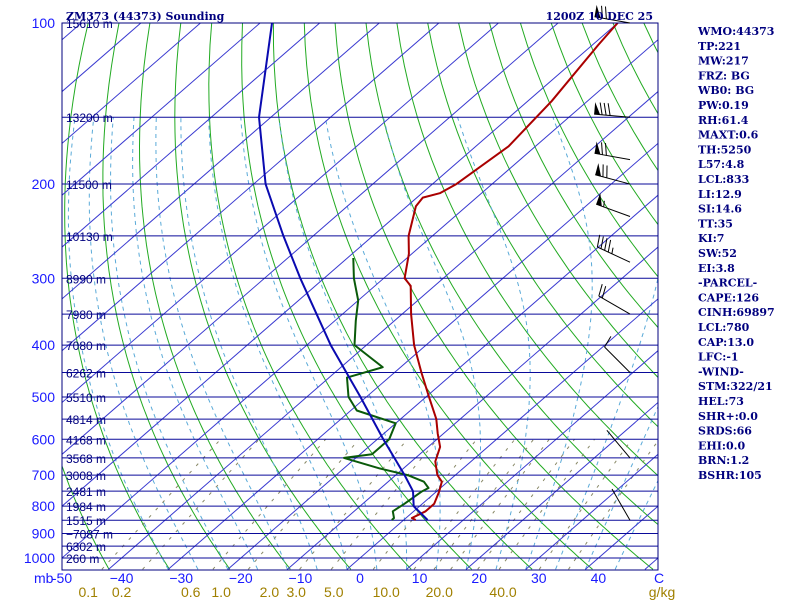  I want to click on mixing-ratio-label: 0.1, so click(88, 592).